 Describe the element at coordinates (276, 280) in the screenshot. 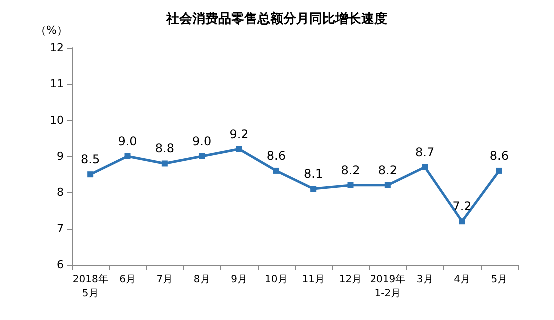

I see `x-tick-label: 10月` at that location.